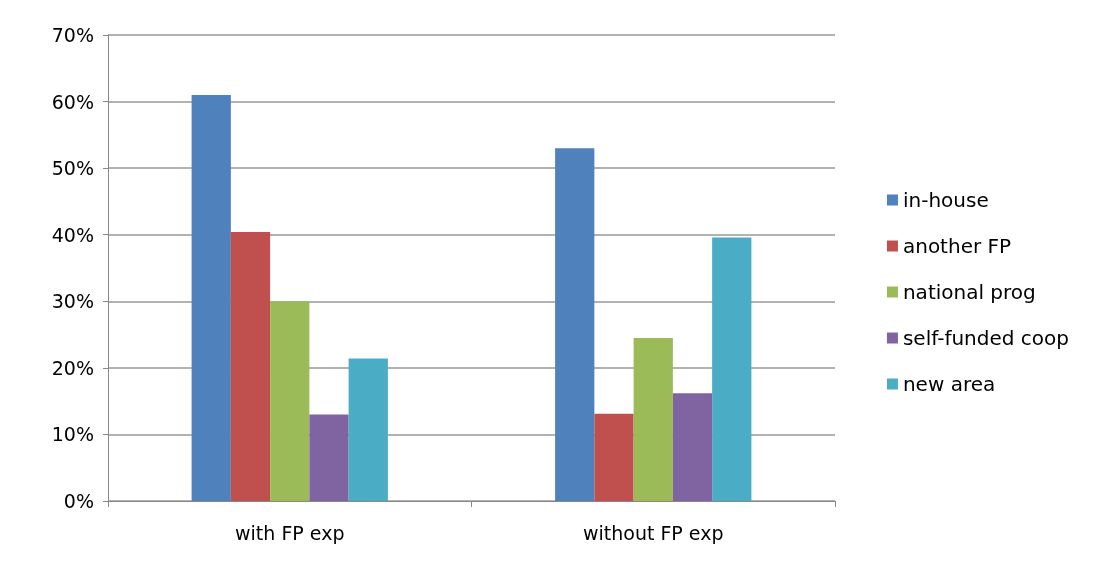  What do you see at coordinates (78, 501) in the screenshot?
I see `y-tick-label: 0%` at bounding box center [78, 501].